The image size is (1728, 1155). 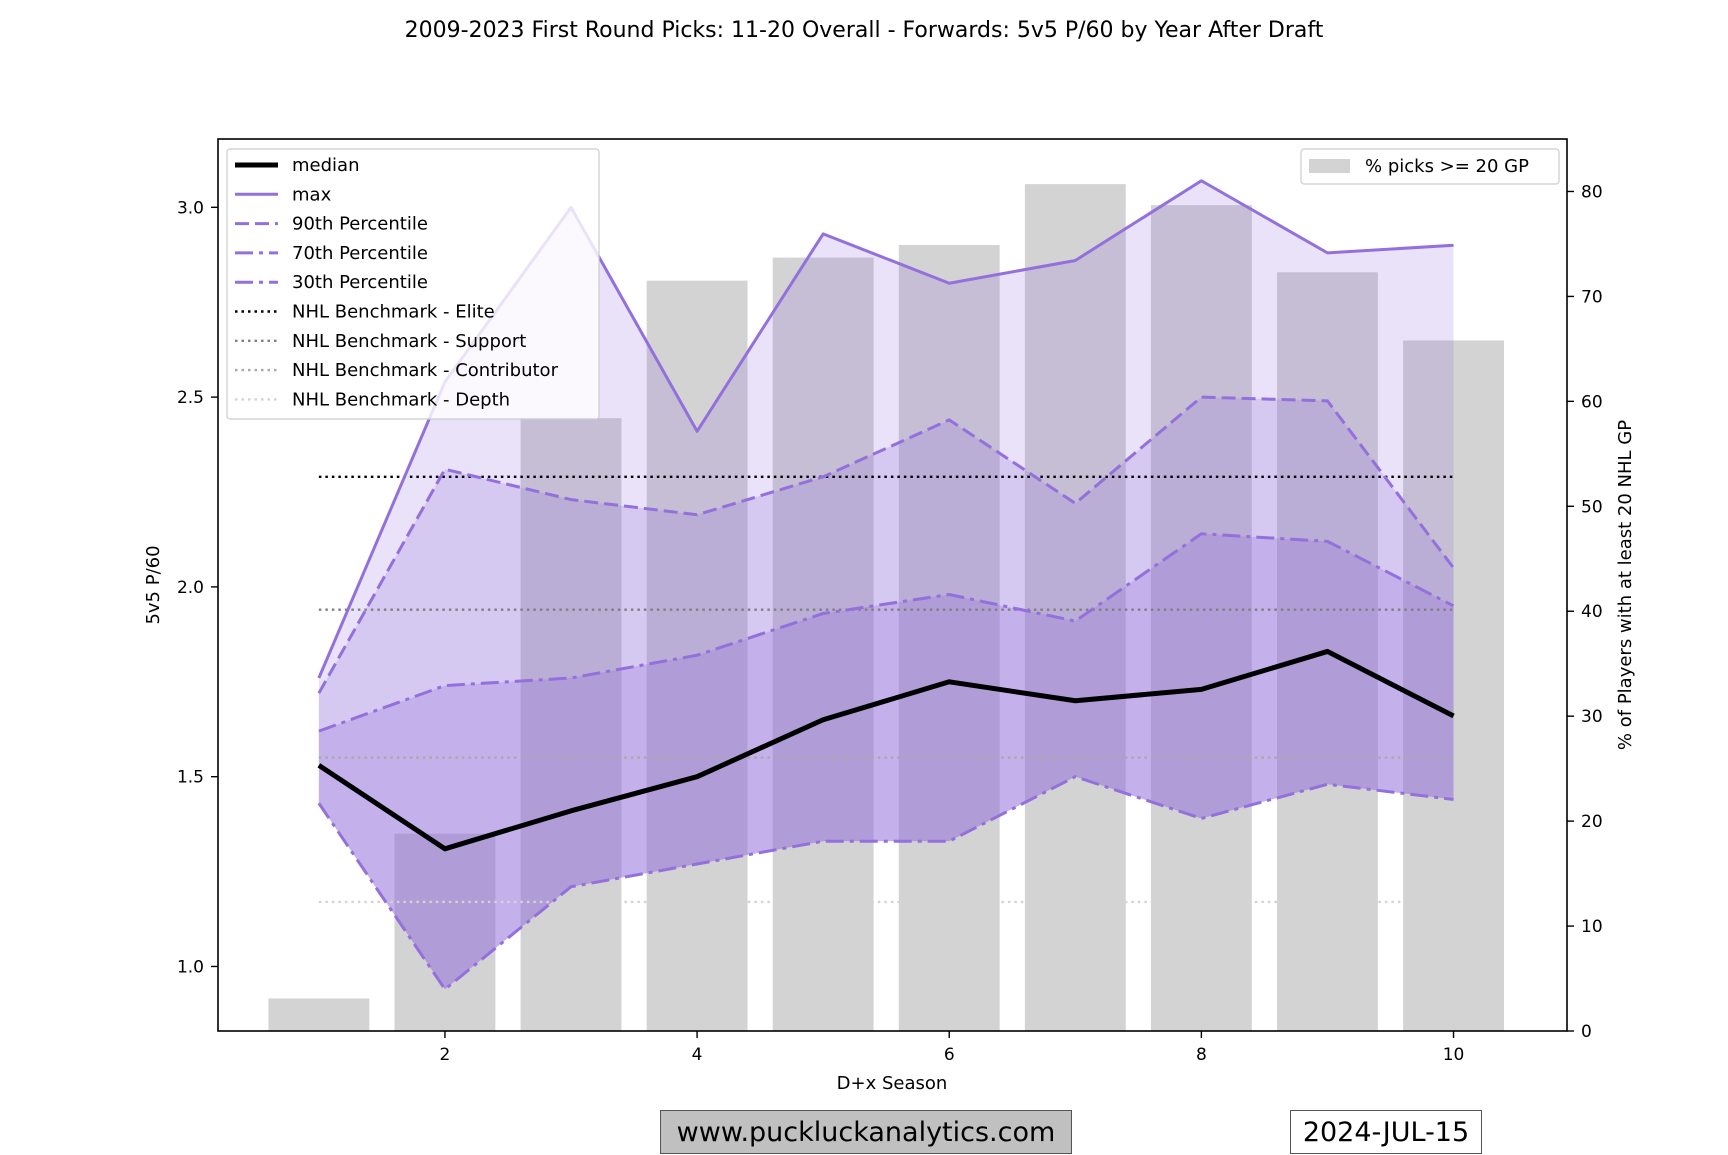 I want to click on y2-tick-label: 10, so click(x=1592, y=927).